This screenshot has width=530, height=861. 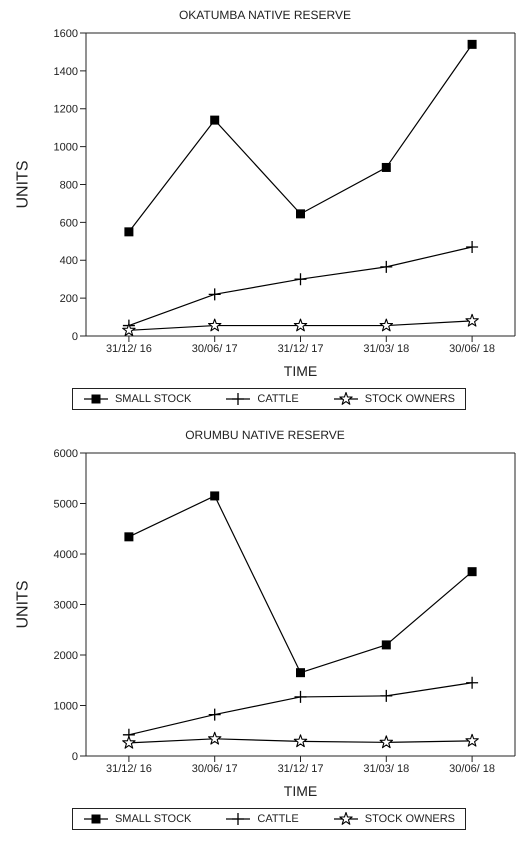 What do you see at coordinates (69, 261) in the screenshot?
I see `y-tick-label: 400` at bounding box center [69, 261].